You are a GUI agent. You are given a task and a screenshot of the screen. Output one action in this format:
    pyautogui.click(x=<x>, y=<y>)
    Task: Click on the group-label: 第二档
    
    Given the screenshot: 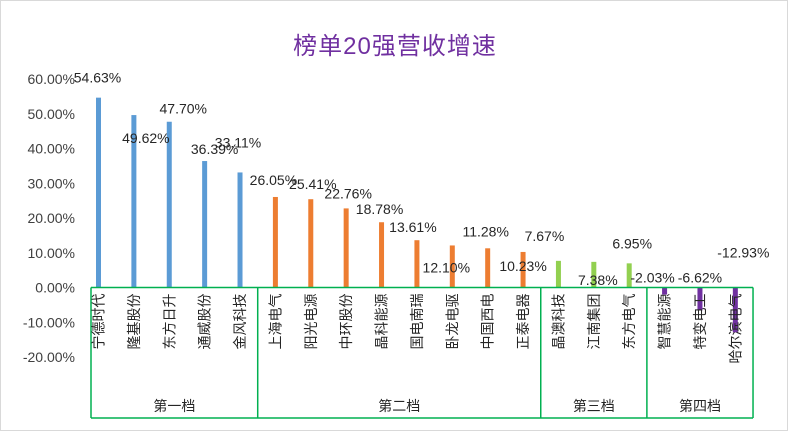 What is the action you would take?
    pyautogui.click(x=399, y=406)
    